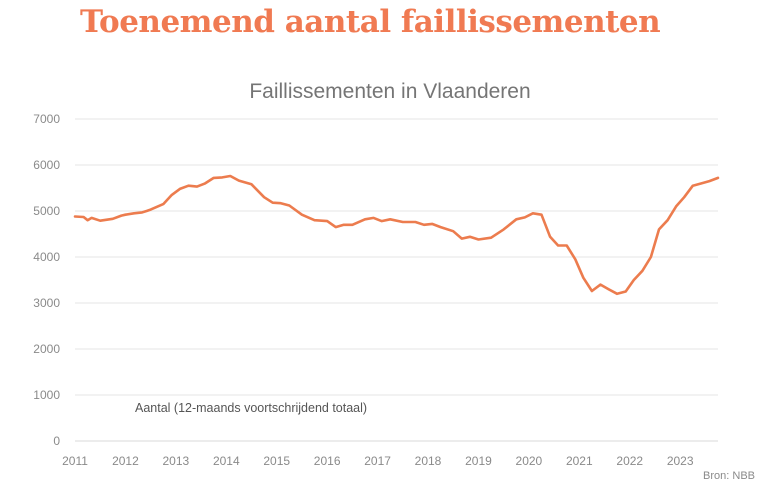  Describe the element at coordinates (46, 349) in the screenshot. I see `y-tick-label-2000: 2000` at that location.